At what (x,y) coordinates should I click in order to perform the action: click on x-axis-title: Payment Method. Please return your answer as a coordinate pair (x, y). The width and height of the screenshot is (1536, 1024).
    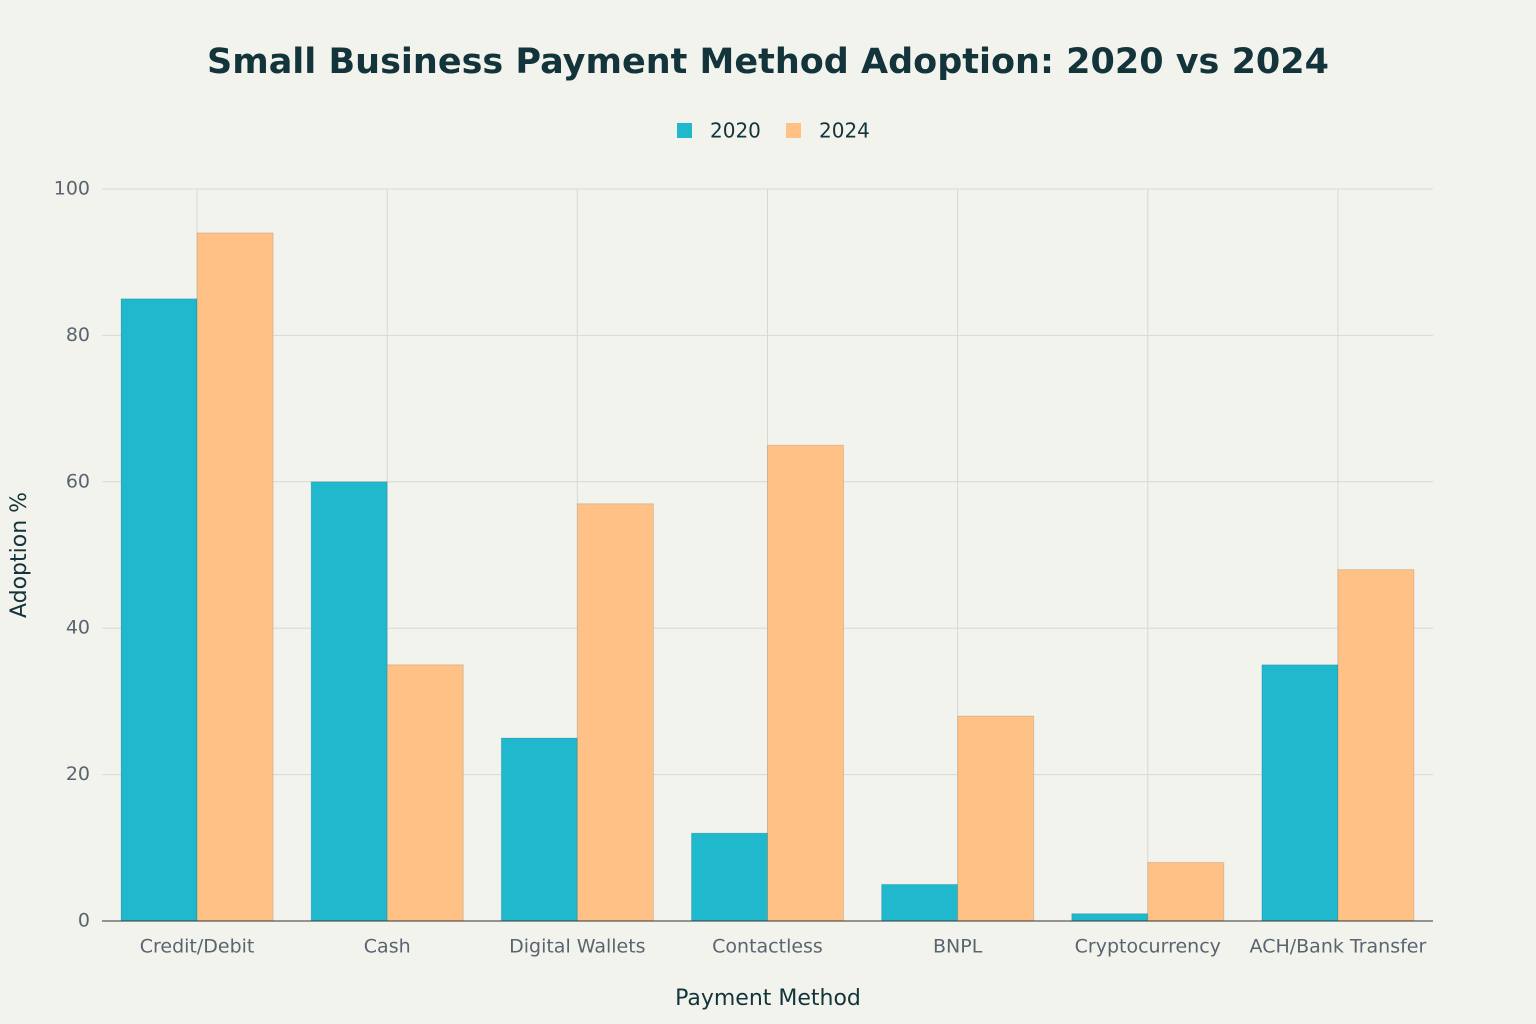
    Looking at the image, I should click on (768, 998).